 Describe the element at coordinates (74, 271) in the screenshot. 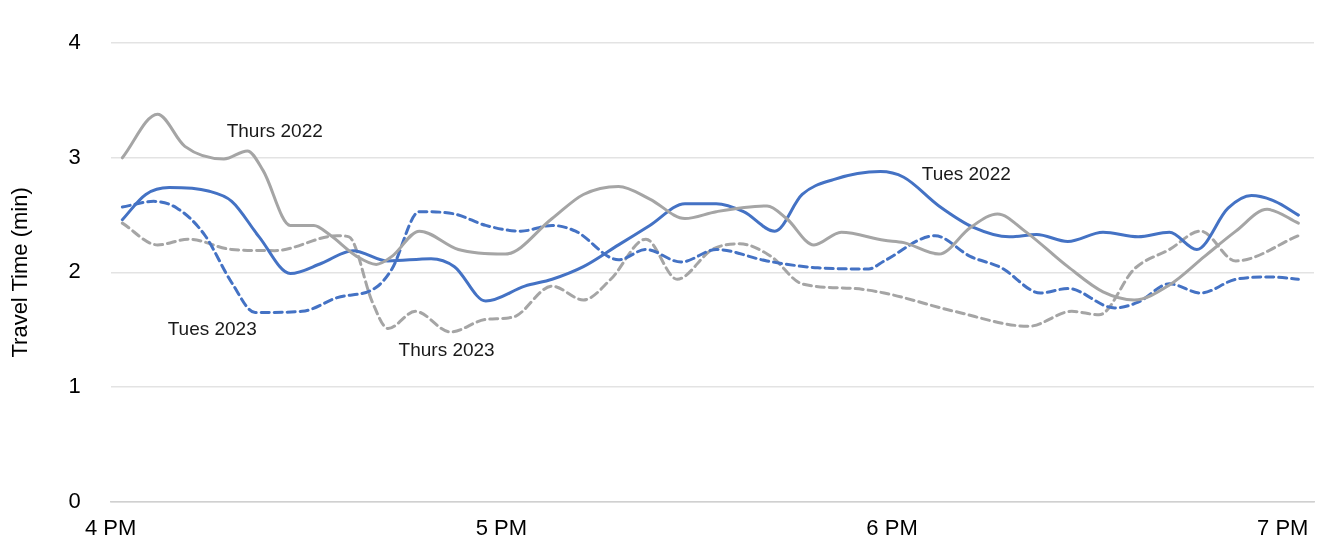

I see `y-tick-label: 2` at that location.